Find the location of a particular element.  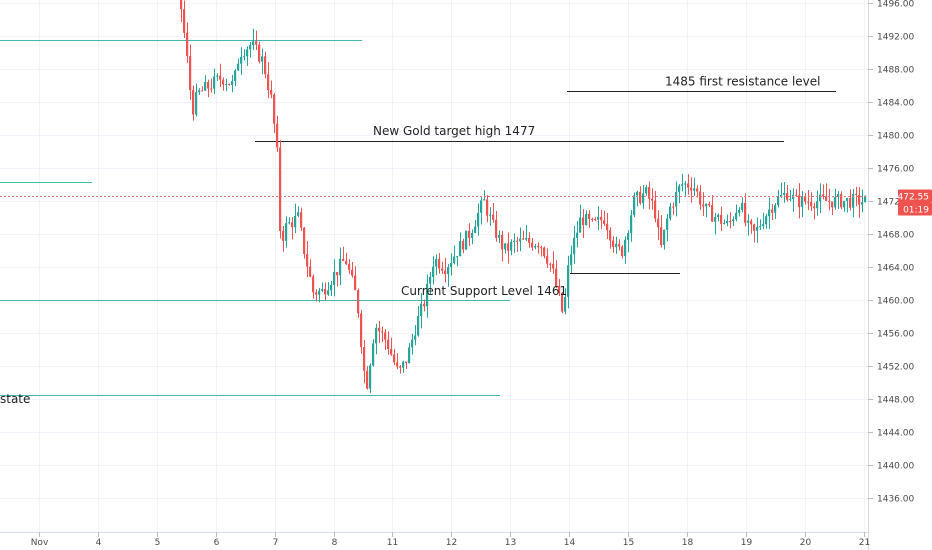

y-tick-label: 1468.00 is located at coordinates (895, 236).